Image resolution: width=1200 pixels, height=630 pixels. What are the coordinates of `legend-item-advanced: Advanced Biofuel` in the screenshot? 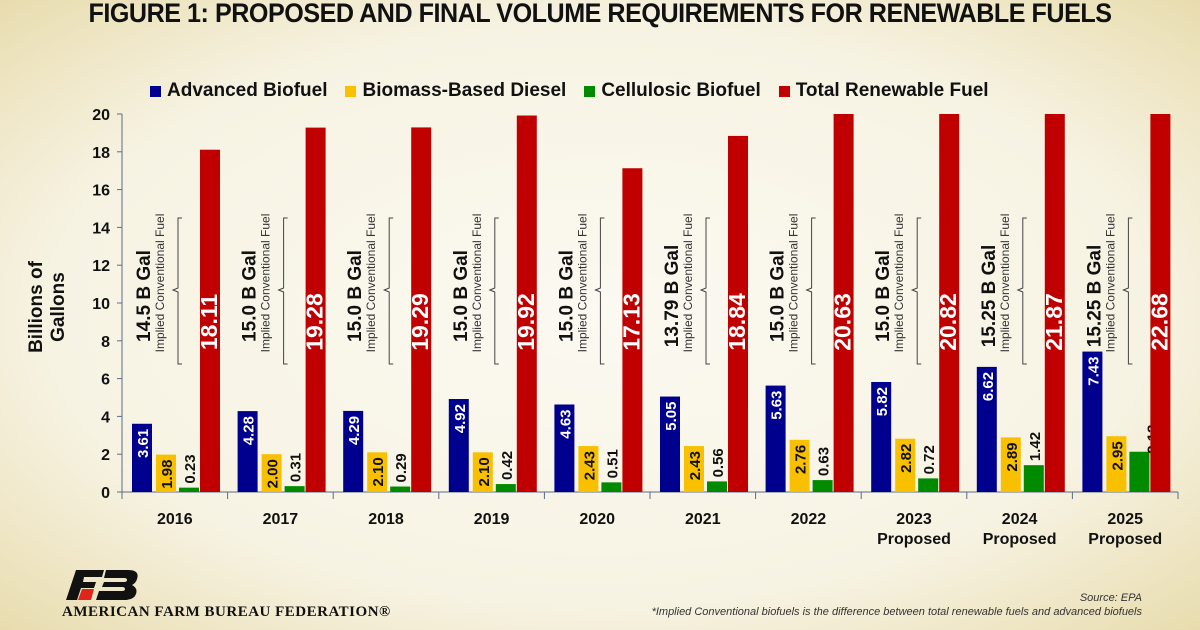 It's located at (238, 91).